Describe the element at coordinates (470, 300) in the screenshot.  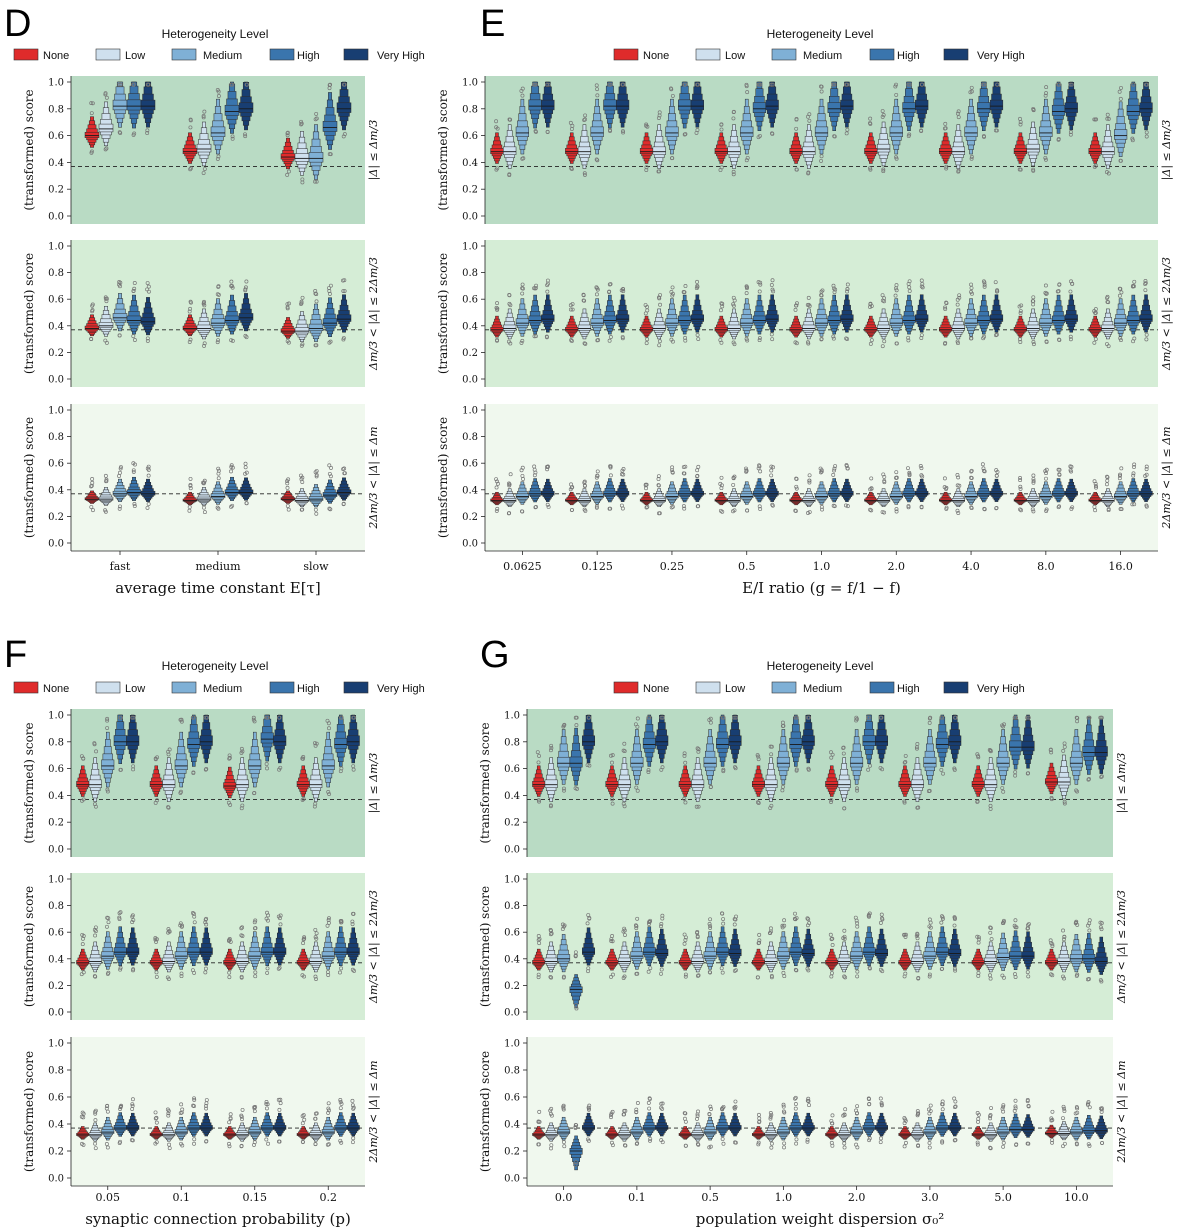
I see `y-tick-label: 0.6` at that location.